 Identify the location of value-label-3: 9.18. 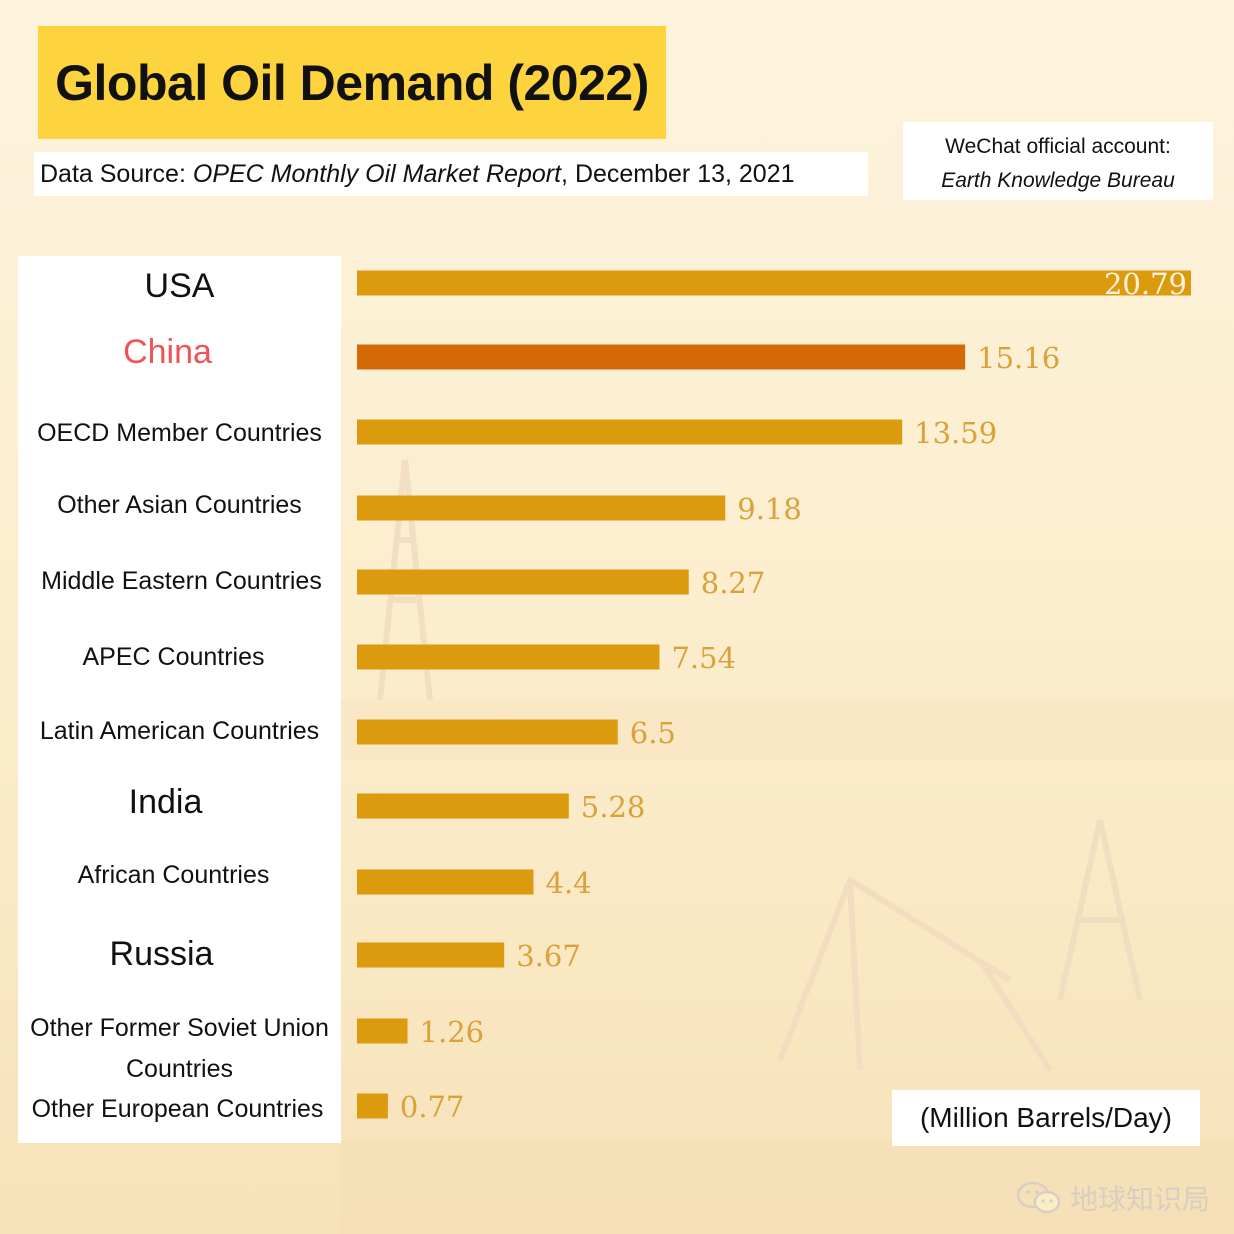
(769, 509).